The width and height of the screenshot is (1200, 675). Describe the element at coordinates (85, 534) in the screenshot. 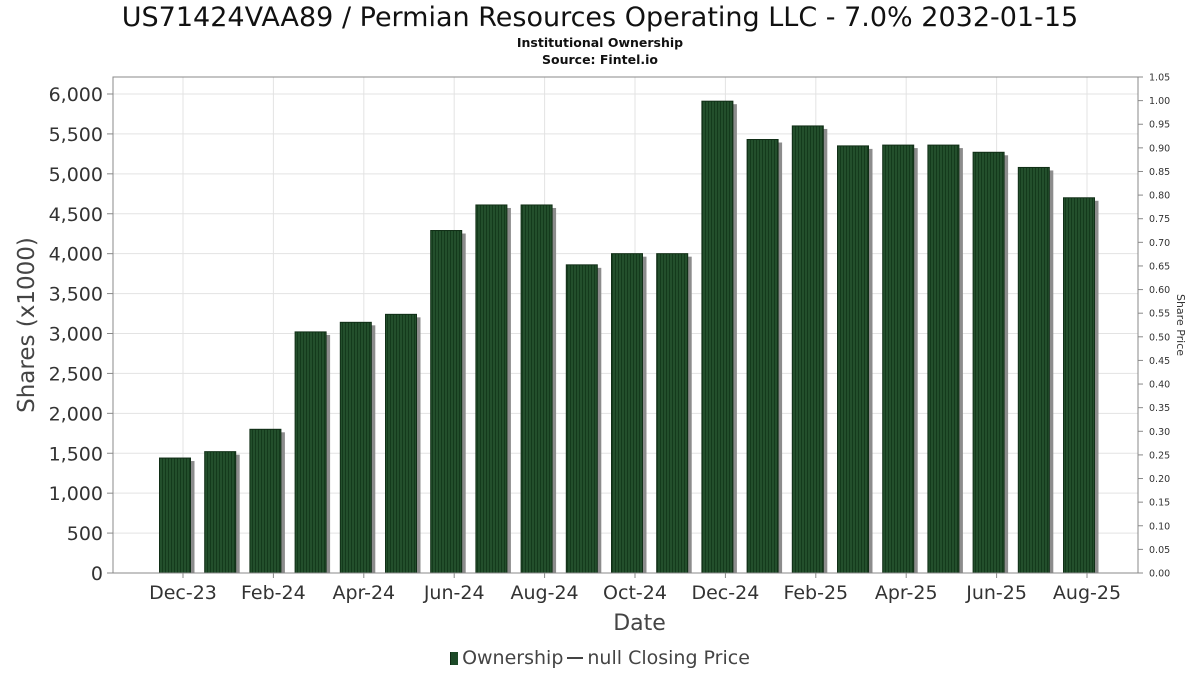

I see `y-tick-label: 500` at that location.